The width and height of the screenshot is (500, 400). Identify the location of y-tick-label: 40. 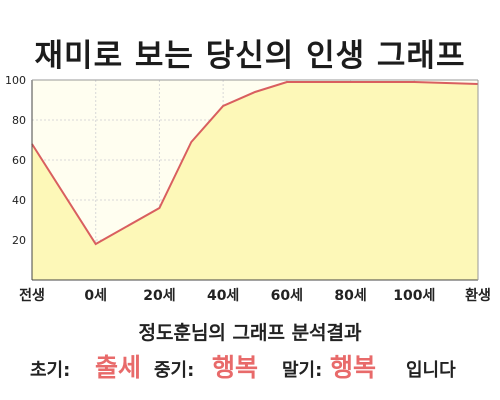
(19, 200).